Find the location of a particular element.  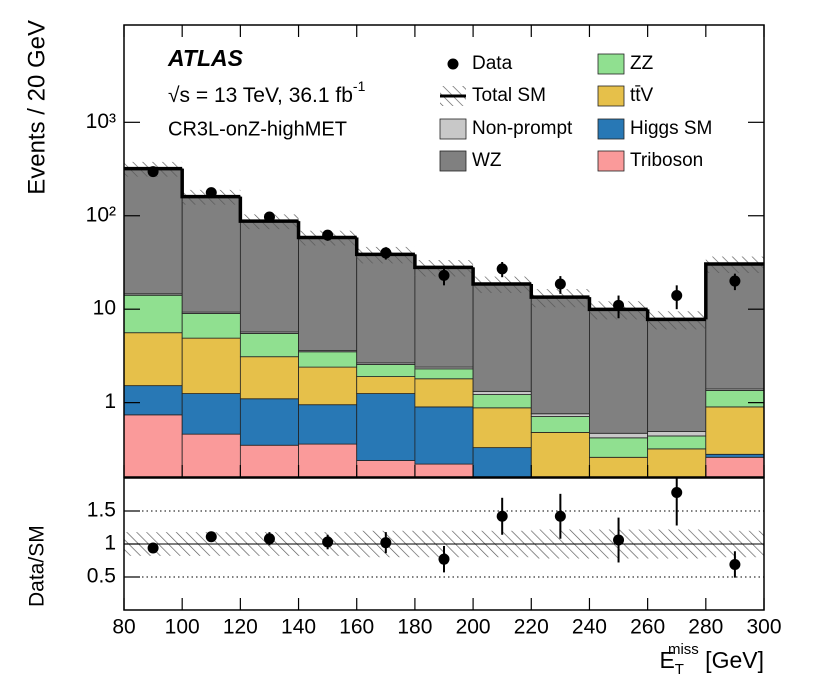

legend-label: Data is located at coordinates (492, 63).